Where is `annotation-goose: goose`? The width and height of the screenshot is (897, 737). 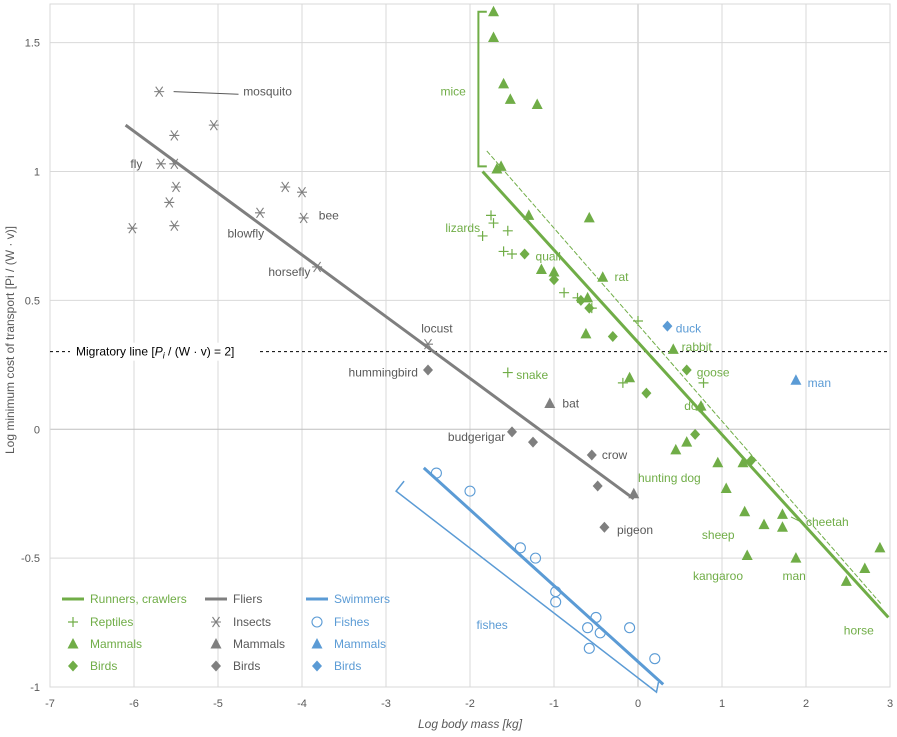 annotation-goose: goose is located at coordinates (713, 373).